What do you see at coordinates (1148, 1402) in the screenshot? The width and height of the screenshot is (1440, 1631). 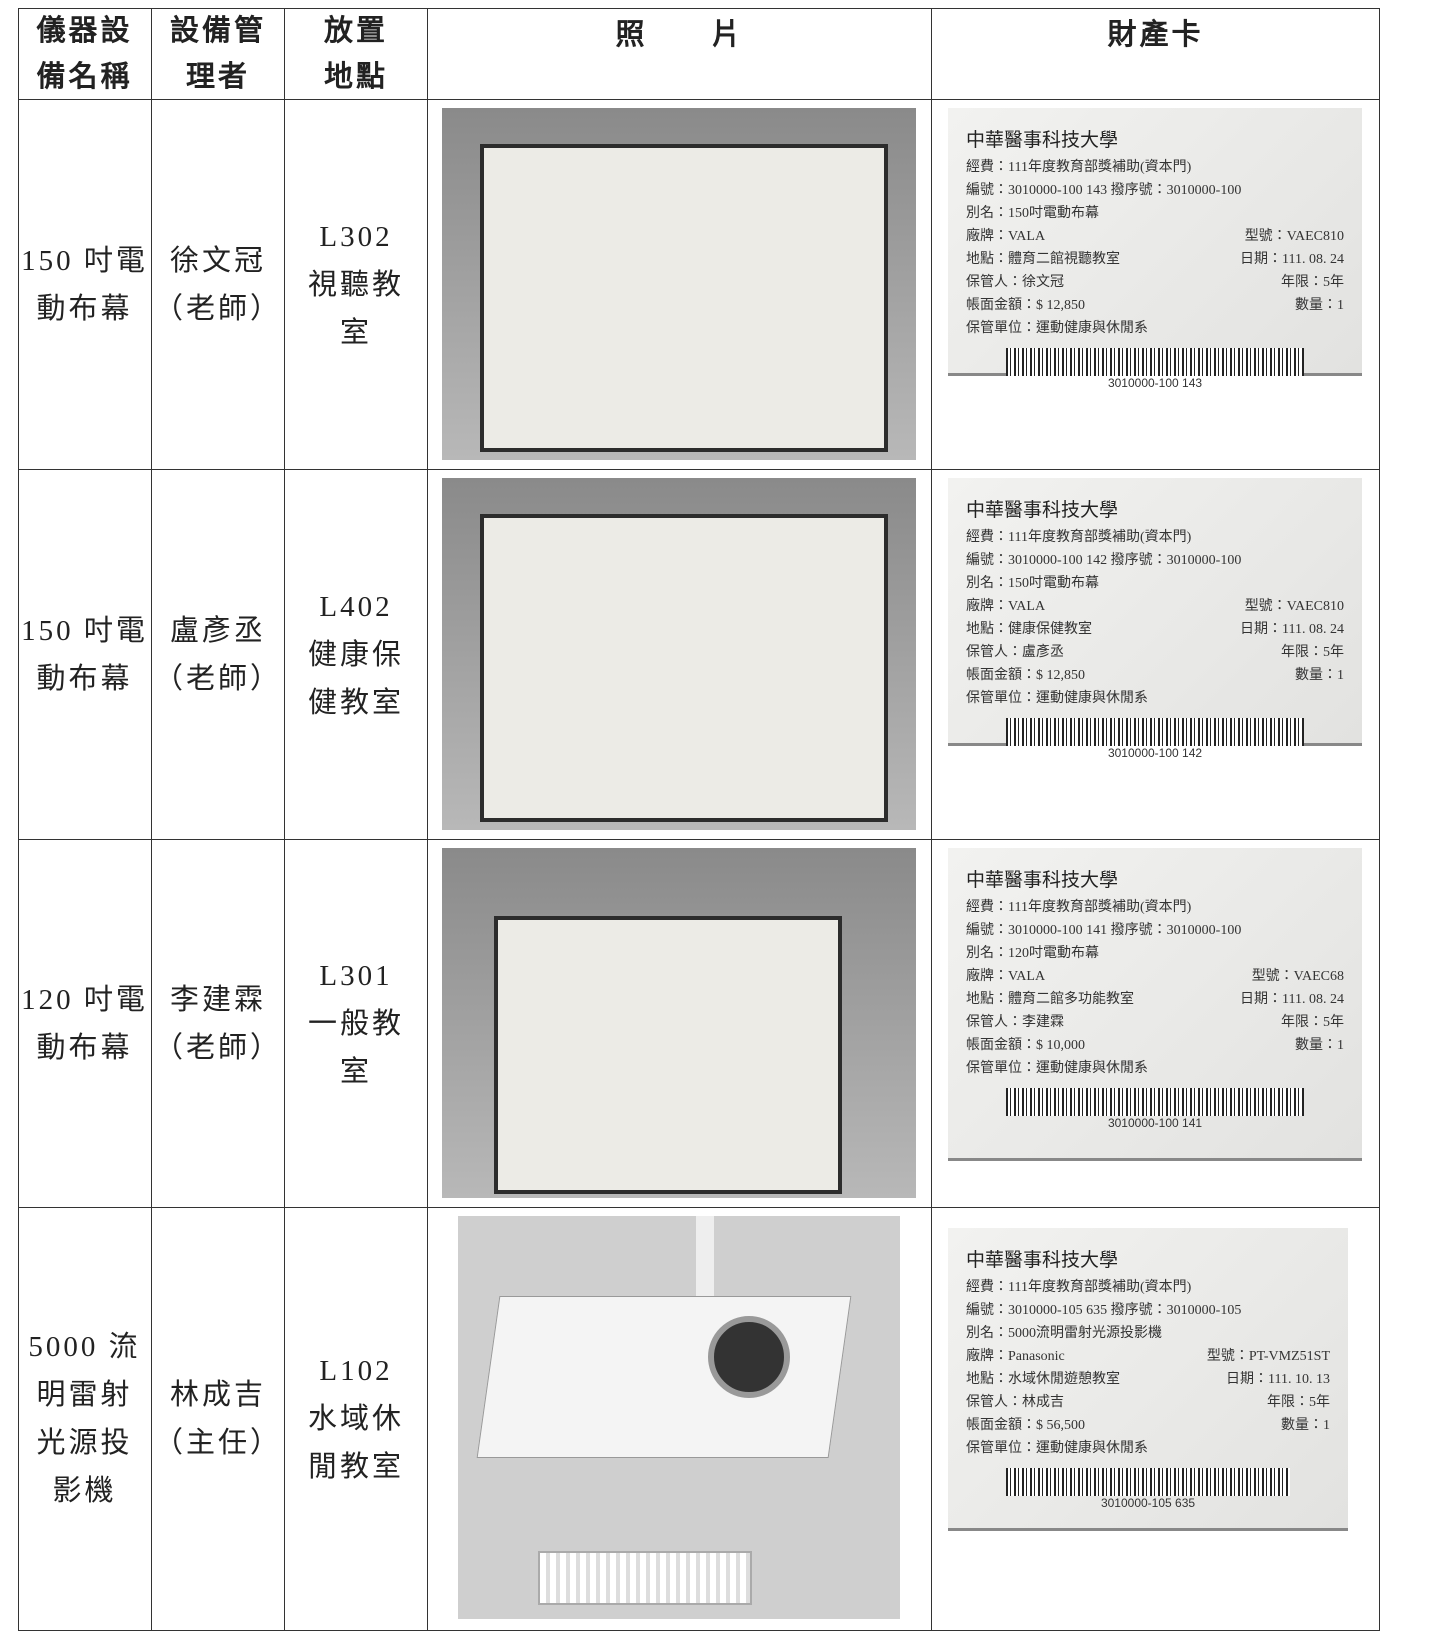 I see `card-line: 保管人：林成吉 年限：5年` at bounding box center [1148, 1402].